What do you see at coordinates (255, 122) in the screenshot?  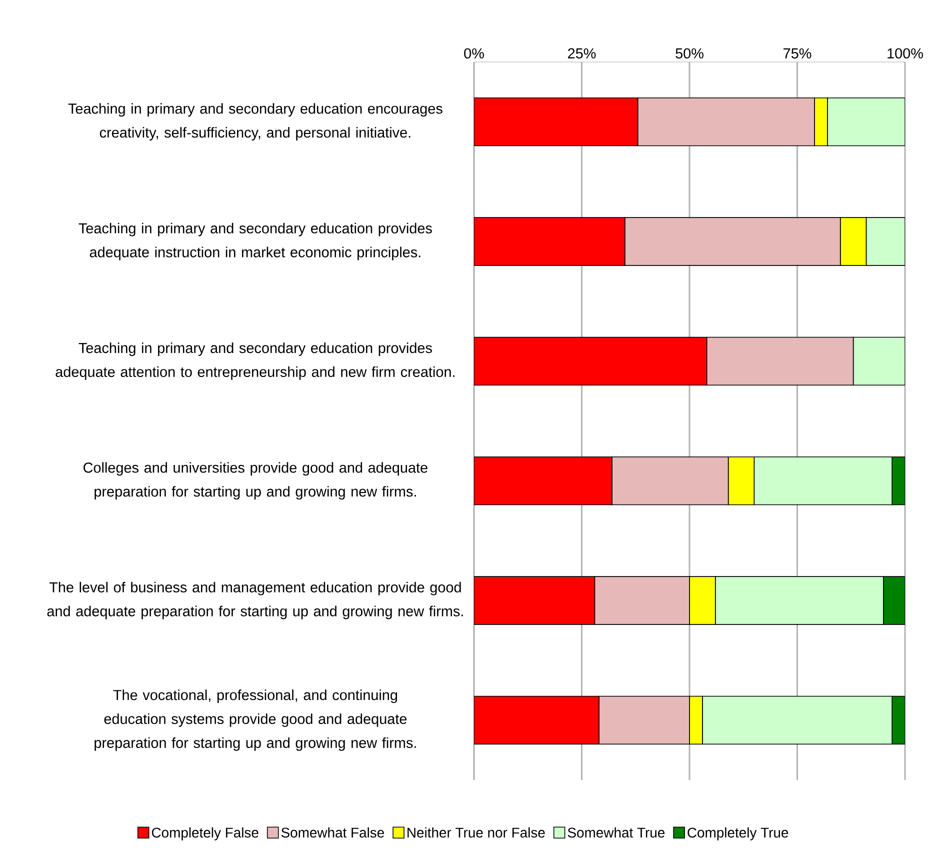 I see `y-tick-label: Teaching in primary and secondary education encourages creativity, self-sufficiency, and personal initiative.` at bounding box center [255, 122].